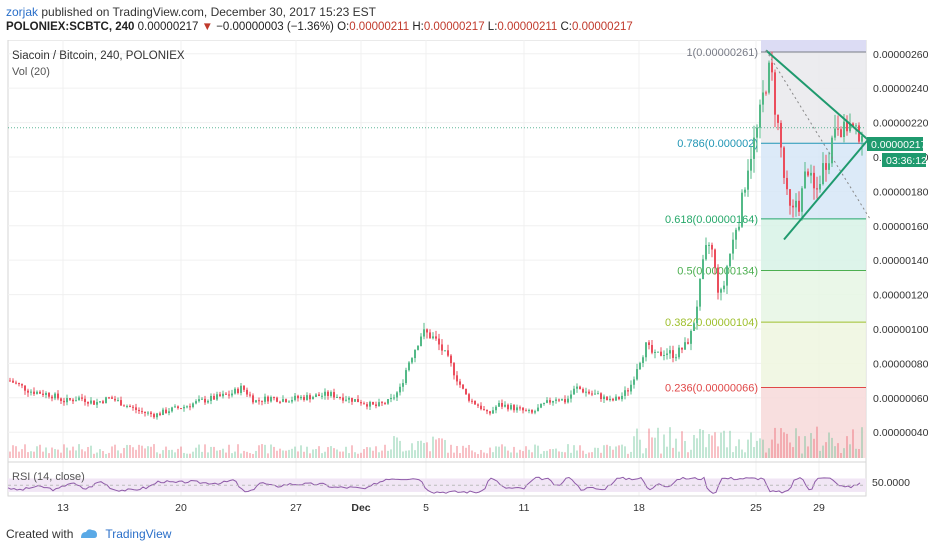 This screenshot has height=550, width=932. Describe the element at coordinates (817, 95) in the screenshot. I see `triangle-upper-line` at that location.